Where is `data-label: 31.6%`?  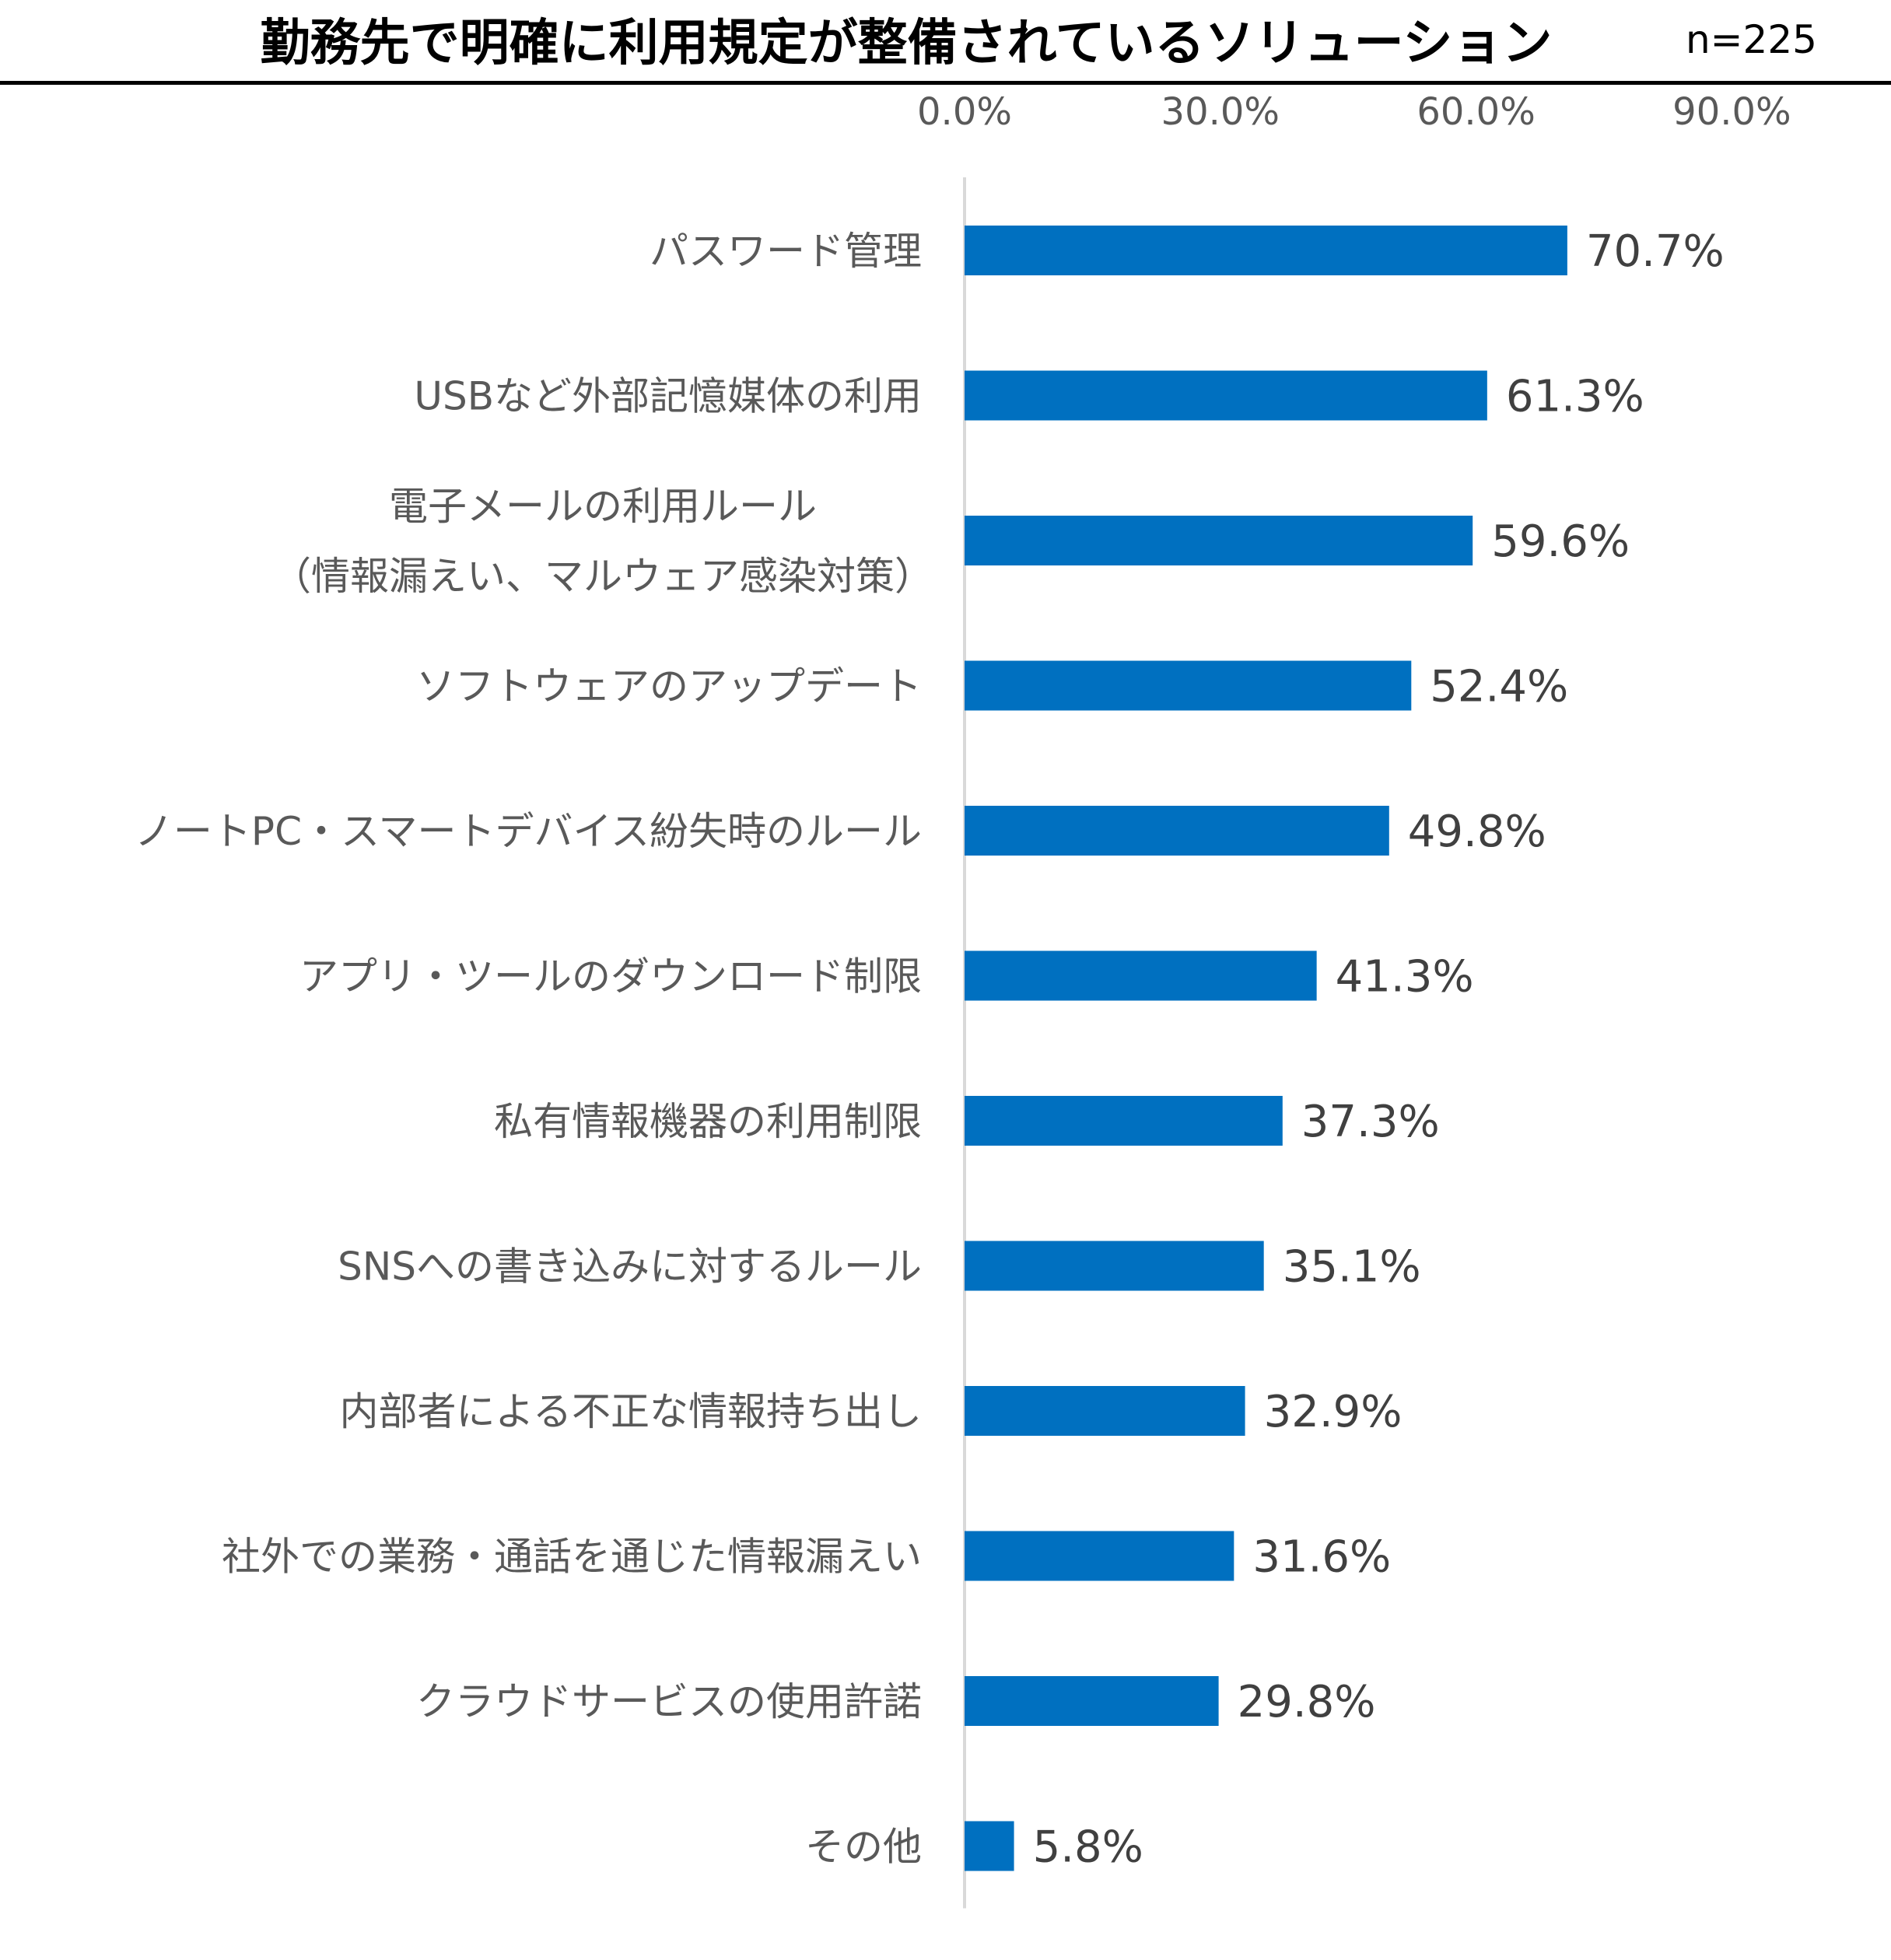 data-label: 31.6% is located at coordinates (1321, 1558).